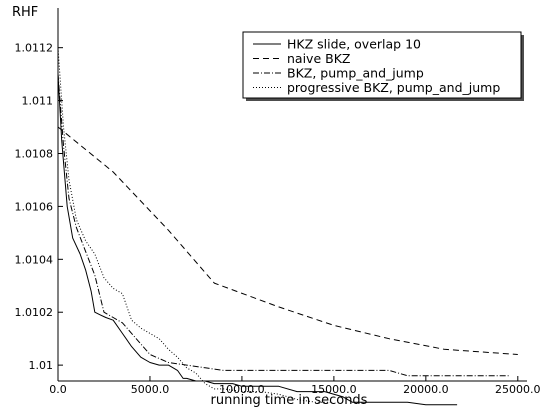 Image resolution: width=540 pixels, height=412 pixels. I want to click on legend-box, so click(382, 65).